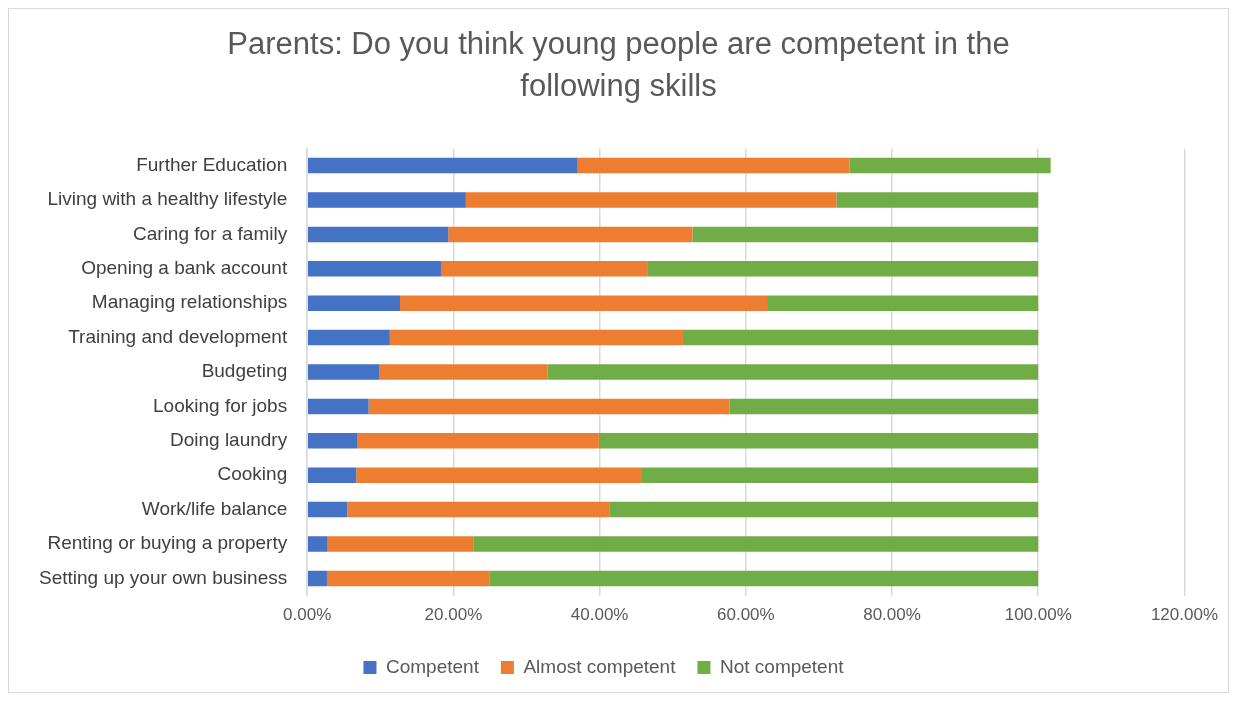 Image resolution: width=1237 pixels, height=716 pixels. I want to click on x-tick-label: 40.00%, so click(599, 615).